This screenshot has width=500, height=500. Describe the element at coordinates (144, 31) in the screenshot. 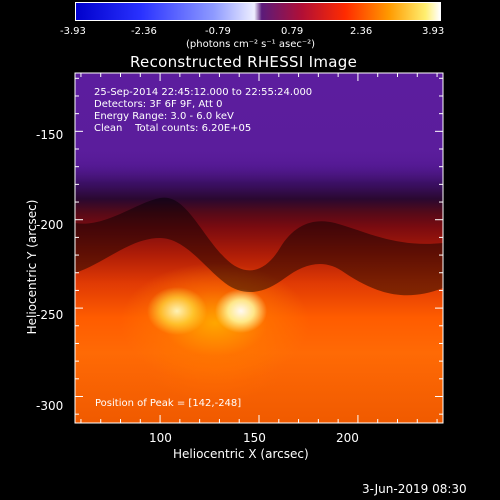

I see `colorbar-tick-1: -2.36` at that location.